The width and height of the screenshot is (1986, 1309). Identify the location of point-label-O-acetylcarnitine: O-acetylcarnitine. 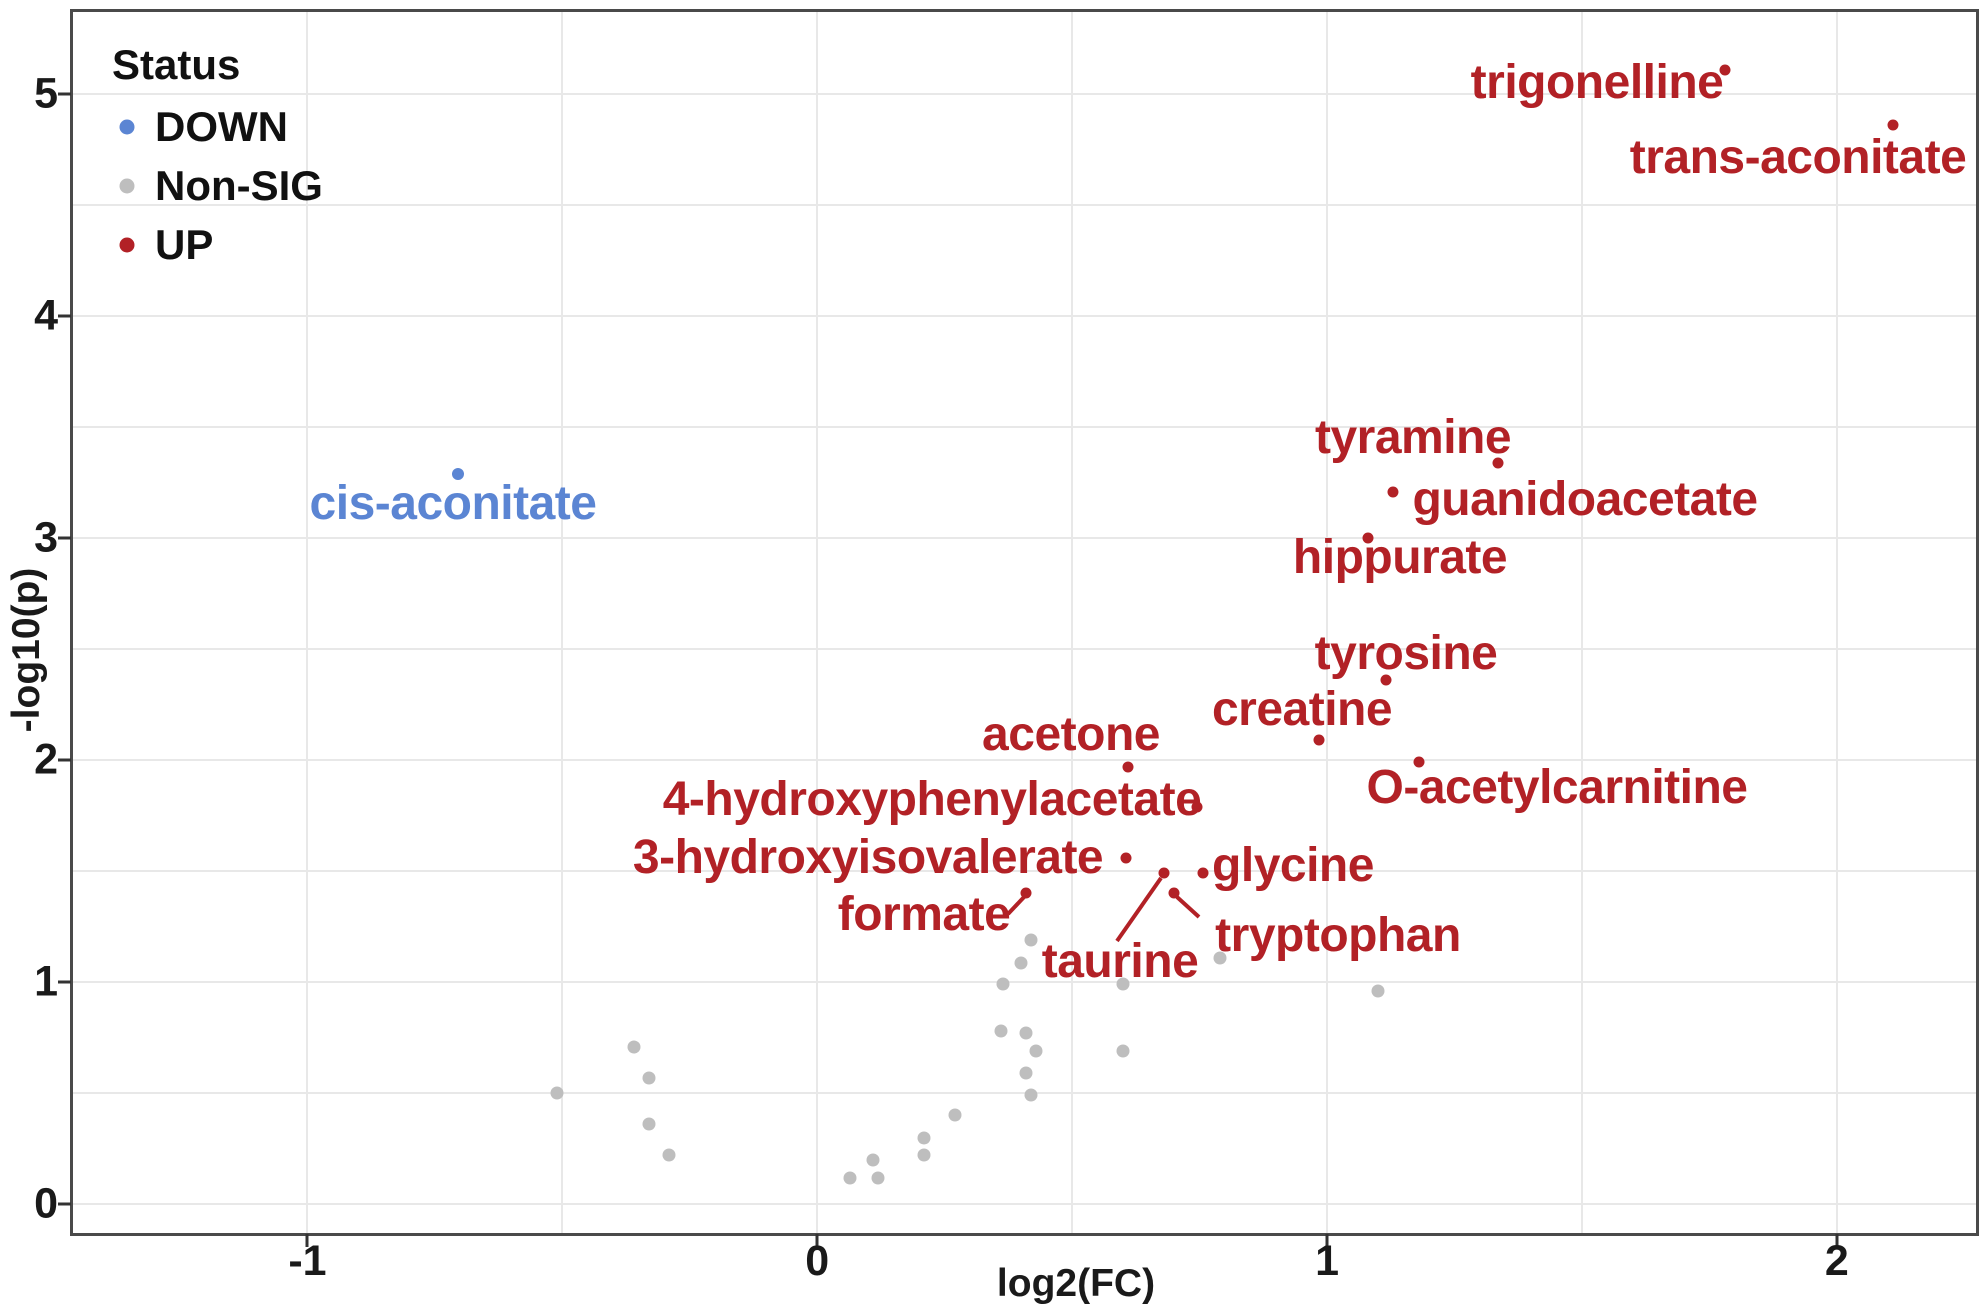
(1557, 787).